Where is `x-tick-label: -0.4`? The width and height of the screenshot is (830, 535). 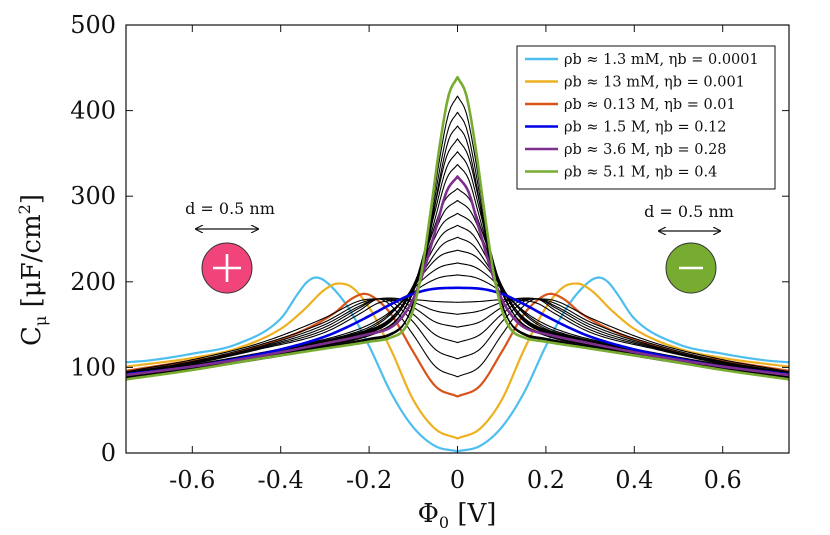
x-tick-label: -0.4 is located at coordinates (281, 480).